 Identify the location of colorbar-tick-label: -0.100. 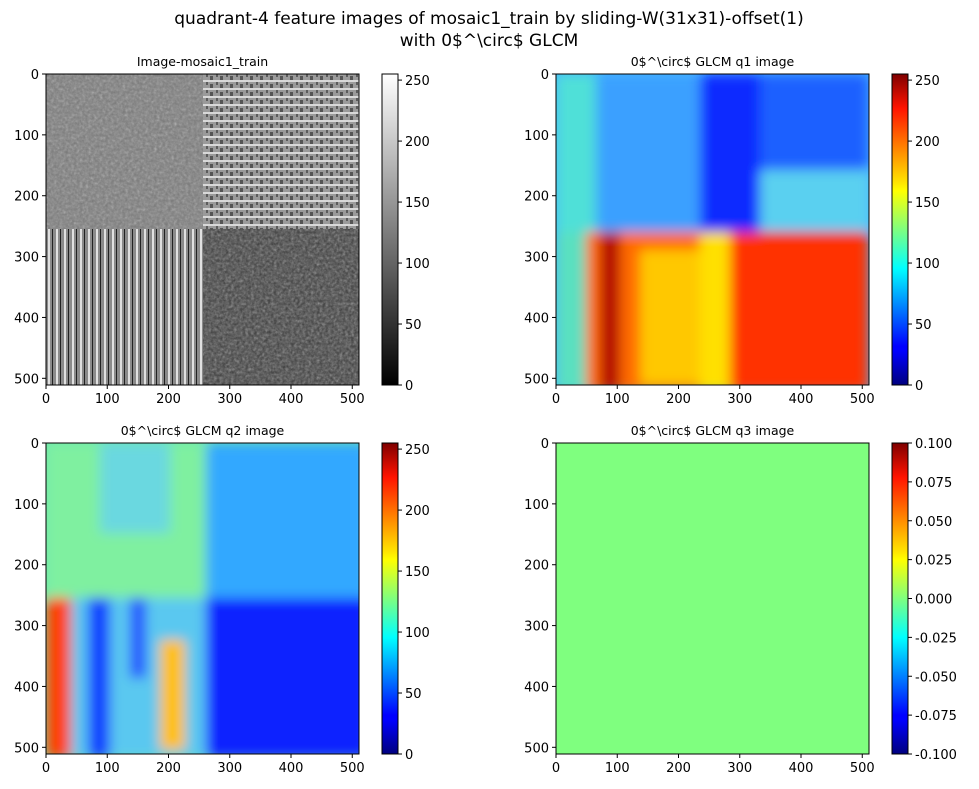
(936, 755).